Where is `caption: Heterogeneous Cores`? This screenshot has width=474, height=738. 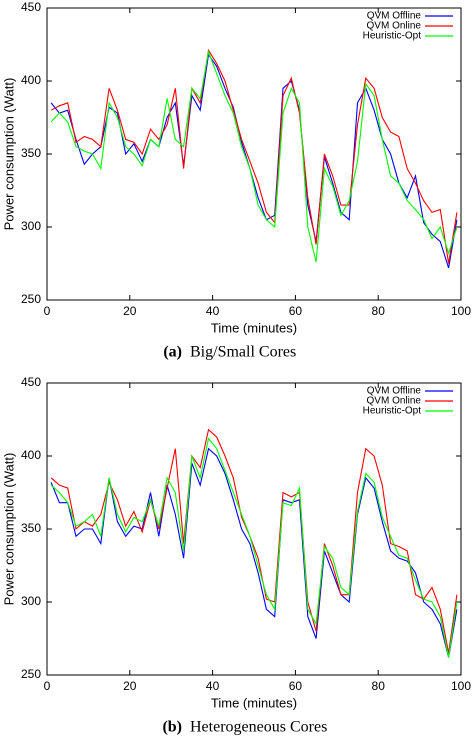
caption: Heterogeneous Cores is located at coordinates (258, 727).